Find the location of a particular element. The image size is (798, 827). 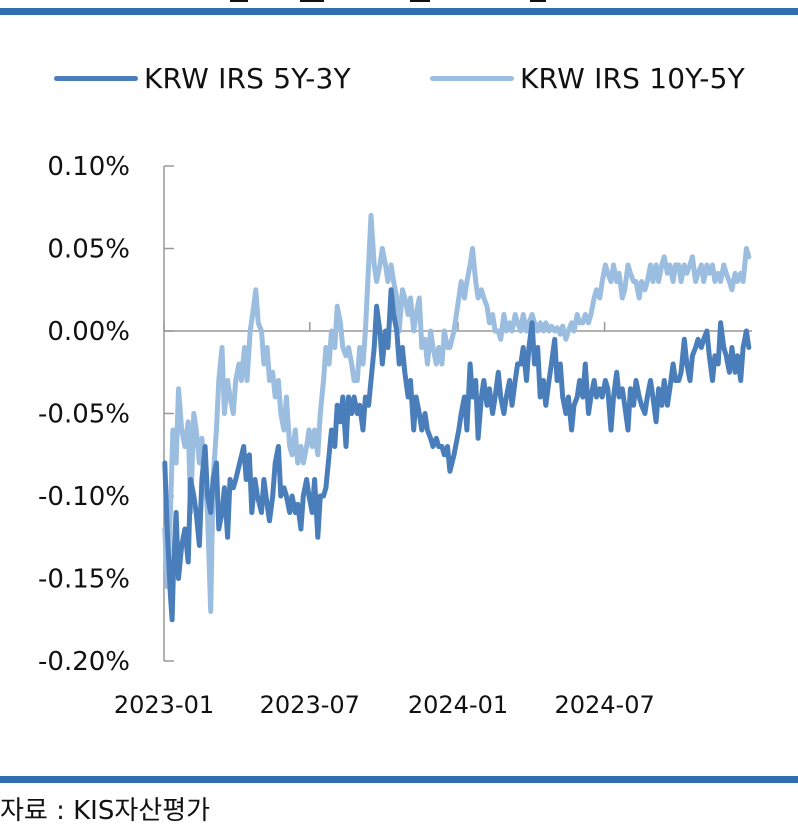

top-title-fragment is located at coordinates (399, 4).